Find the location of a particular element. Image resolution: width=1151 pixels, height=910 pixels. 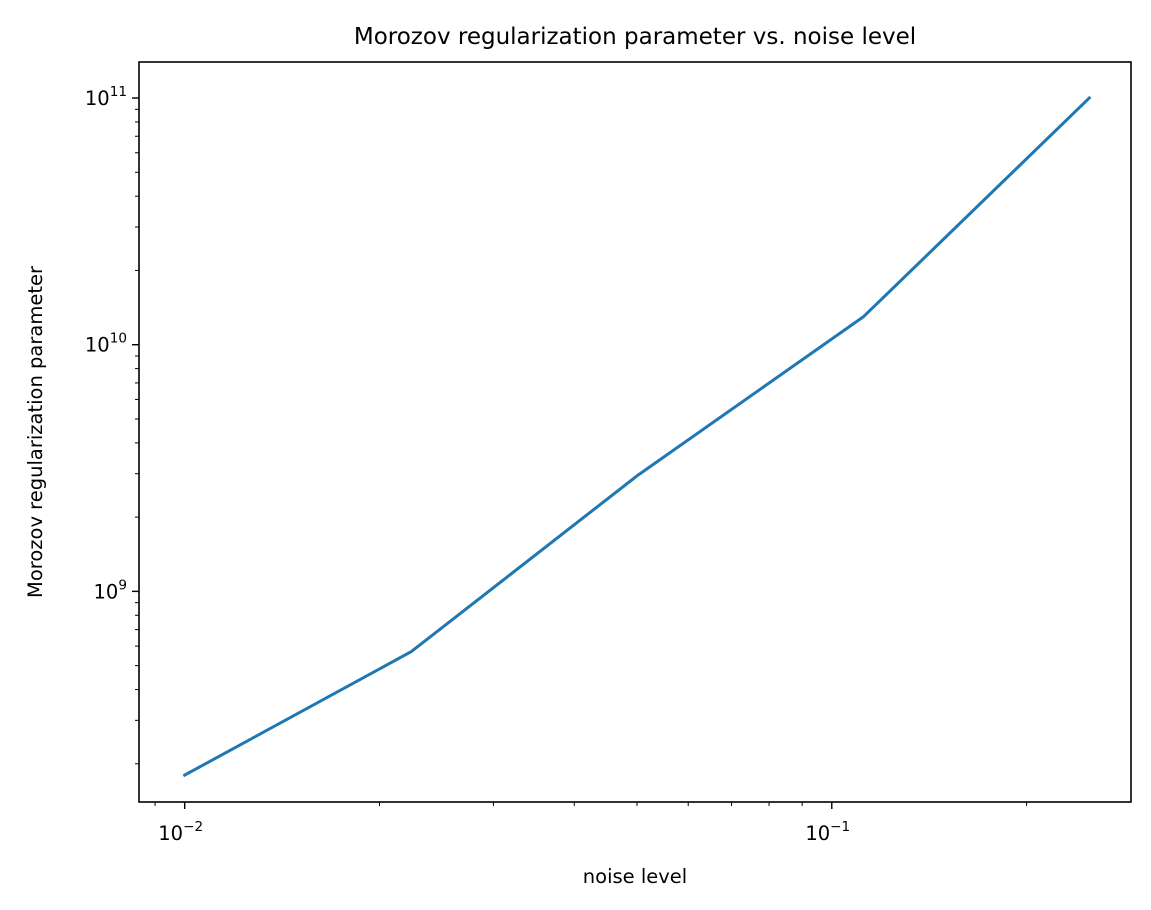

y-tick-label-exponent: 9 is located at coordinates (122, 585).